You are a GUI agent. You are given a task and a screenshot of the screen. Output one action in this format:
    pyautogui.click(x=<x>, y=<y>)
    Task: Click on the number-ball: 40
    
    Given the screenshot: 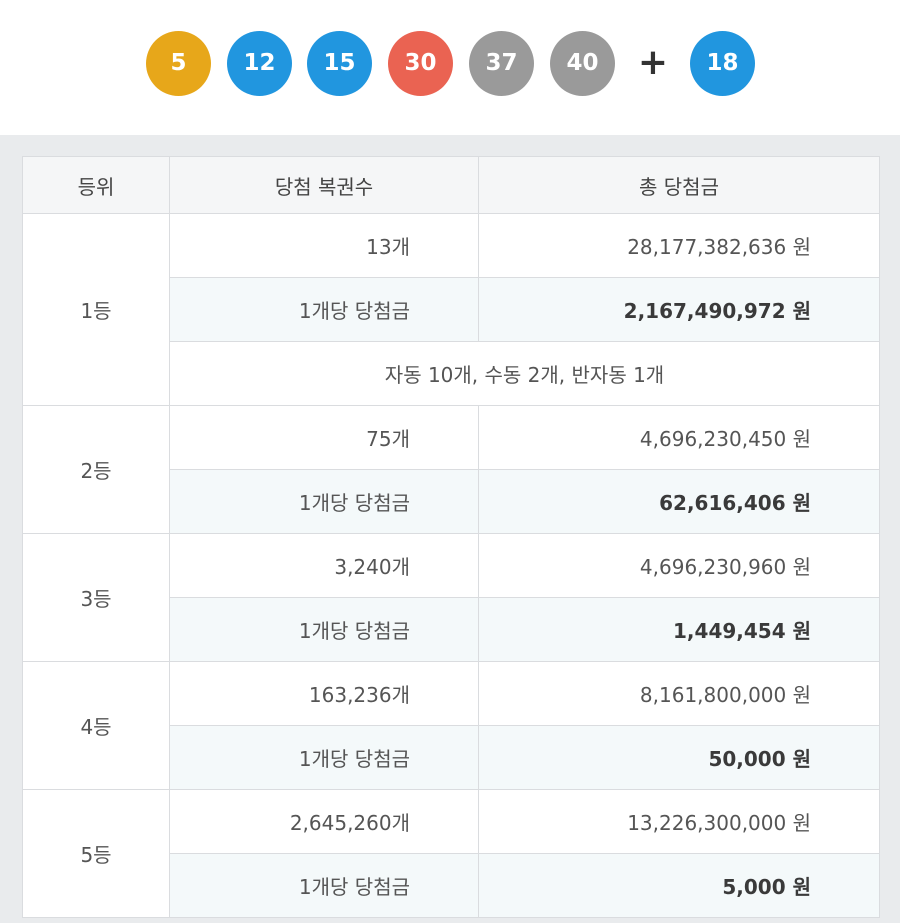 What is the action you would take?
    pyautogui.click(x=582, y=63)
    